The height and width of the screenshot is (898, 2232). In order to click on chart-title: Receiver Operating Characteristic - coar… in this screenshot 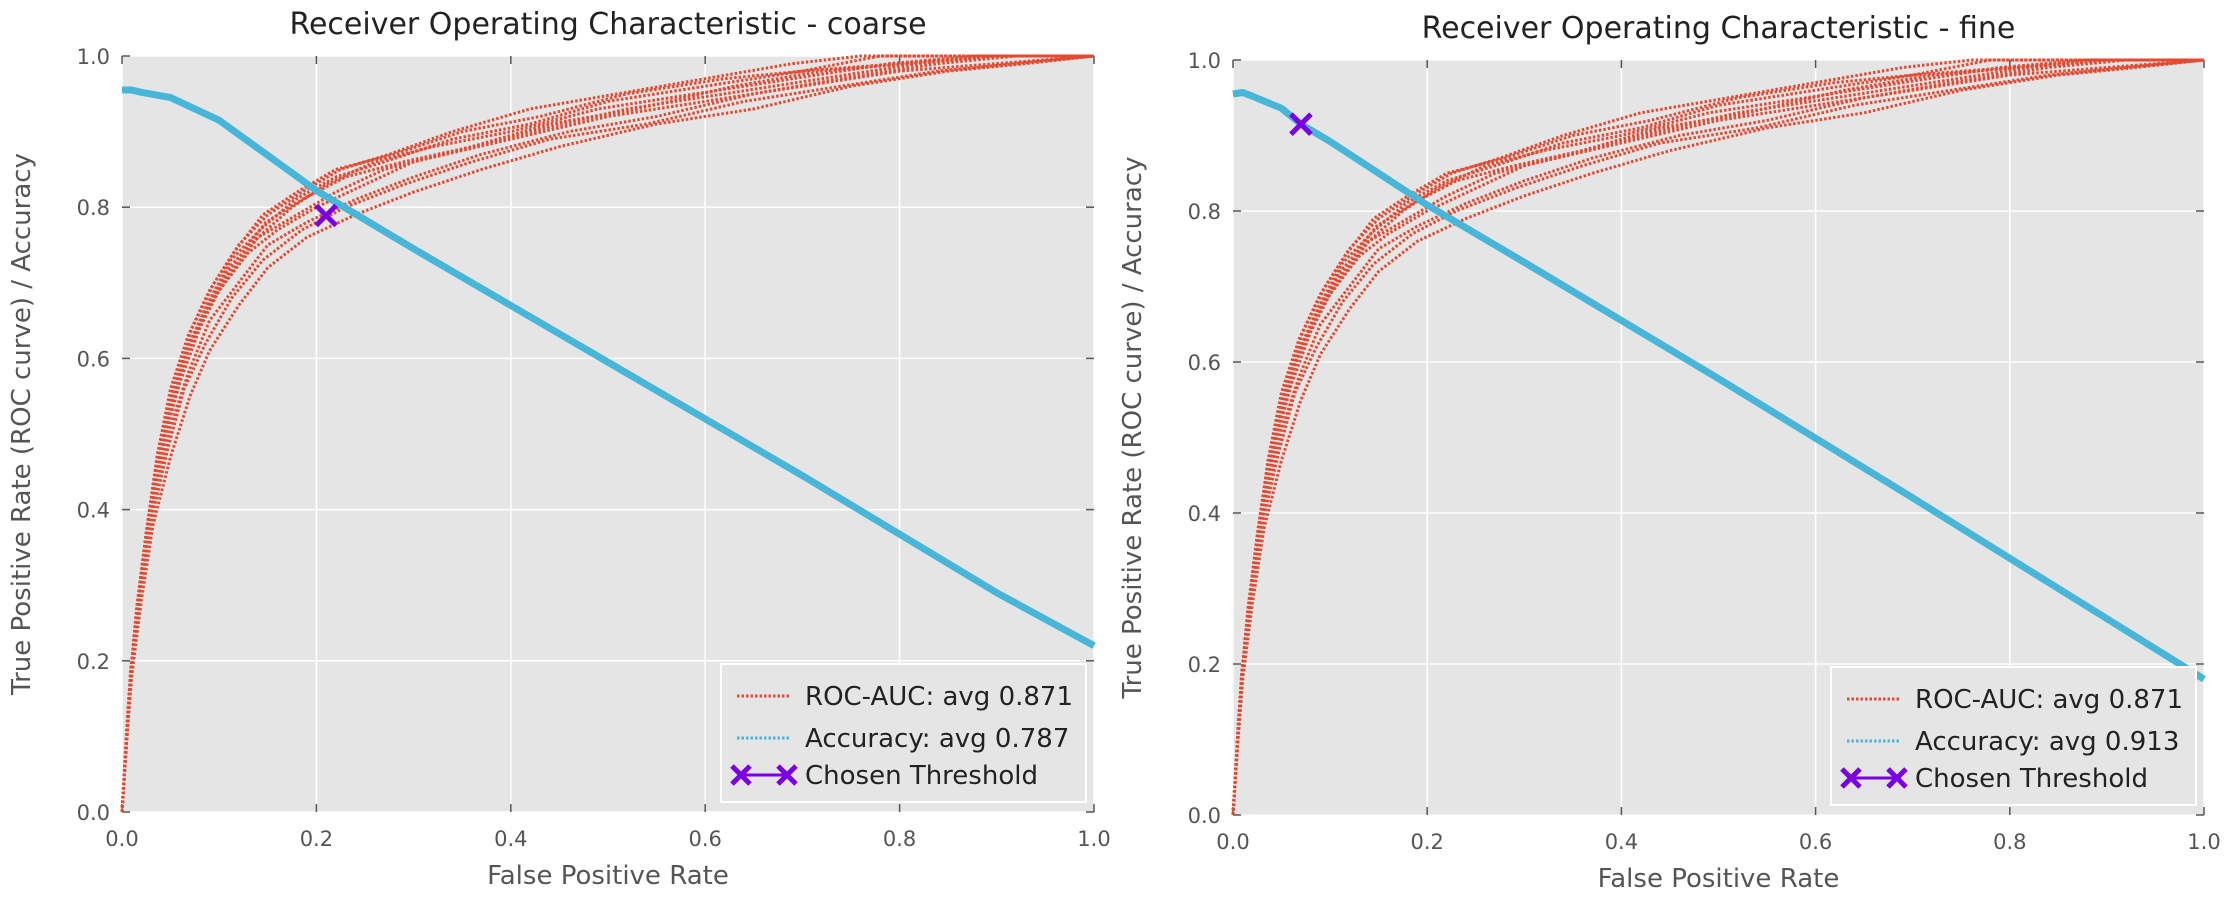, I will do `click(607, 24)`.